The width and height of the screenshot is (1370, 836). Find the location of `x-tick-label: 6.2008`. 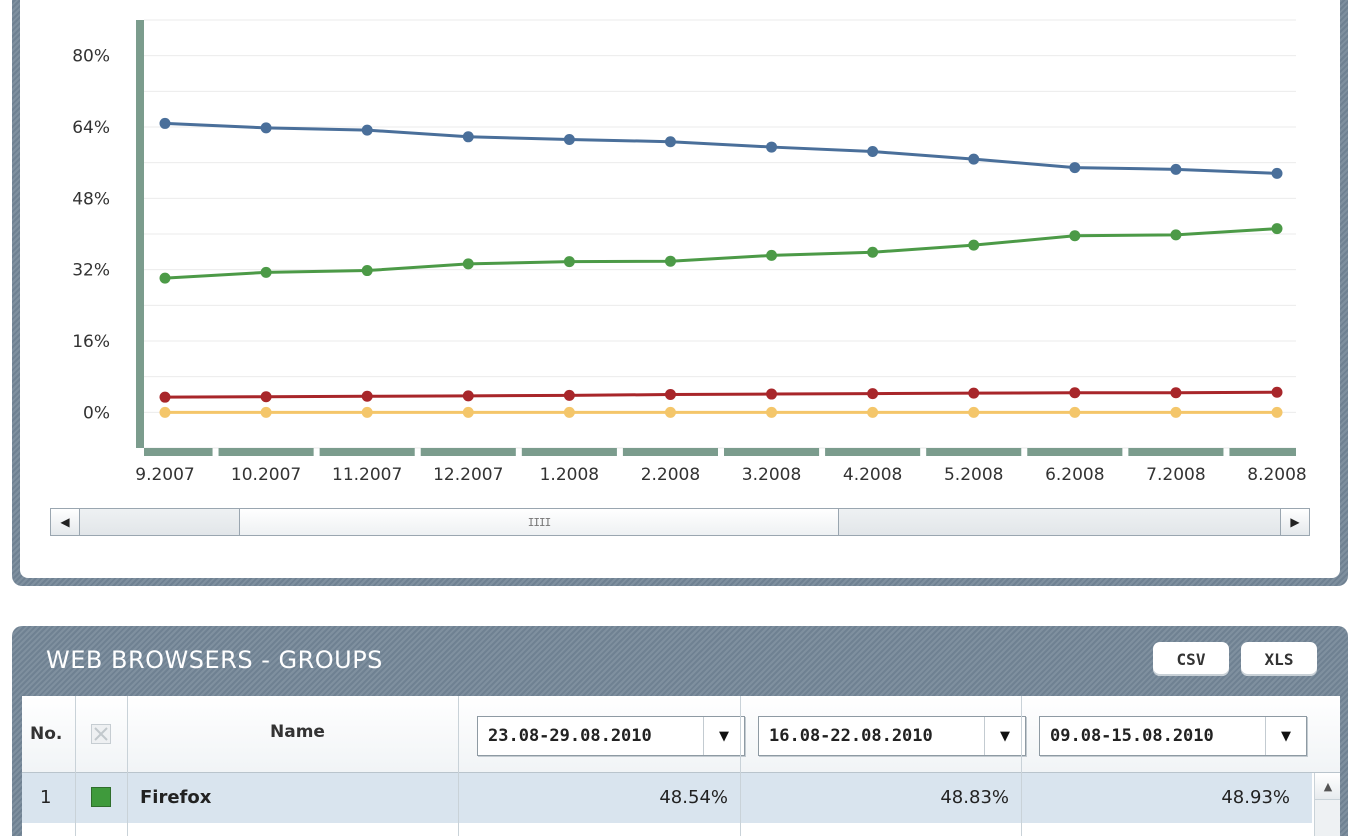

x-tick-label: 6.2008 is located at coordinates (1074, 475).